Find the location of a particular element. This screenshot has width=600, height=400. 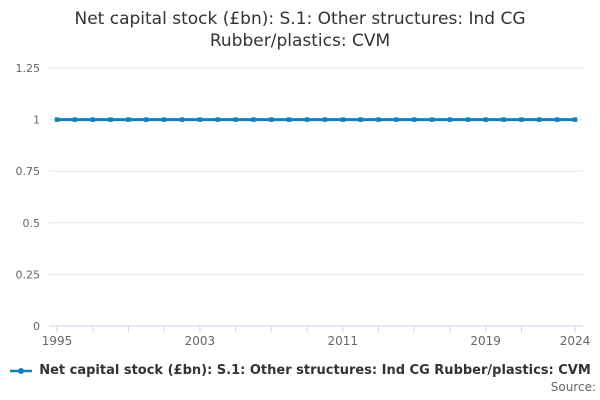

y-tick-label: 0.75 is located at coordinates (28, 171).